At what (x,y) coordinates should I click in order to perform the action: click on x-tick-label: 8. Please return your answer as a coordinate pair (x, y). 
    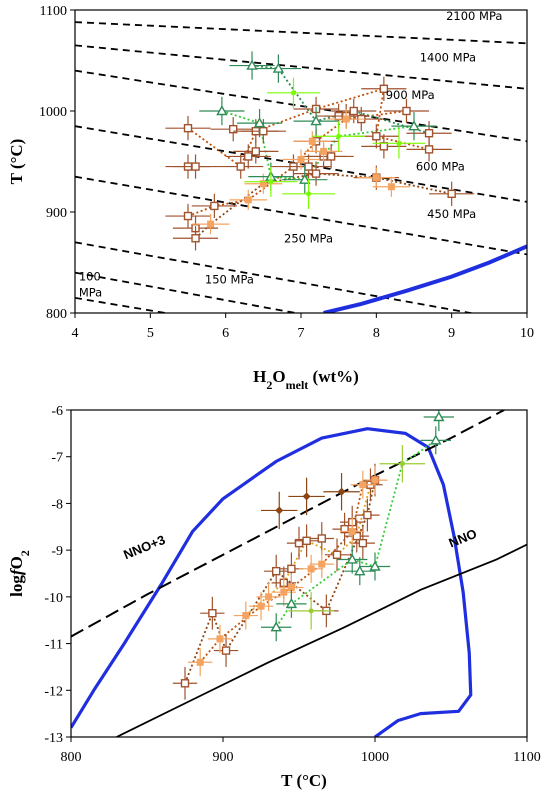
    Looking at the image, I should click on (376, 333).